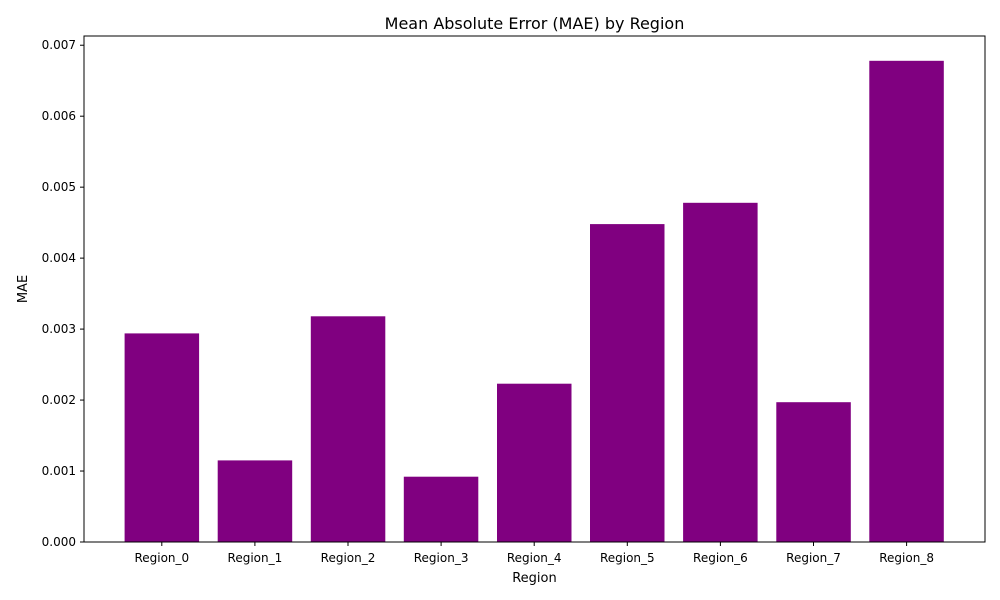  I want to click on y-tick-label: 0.001, so click(59, 471).